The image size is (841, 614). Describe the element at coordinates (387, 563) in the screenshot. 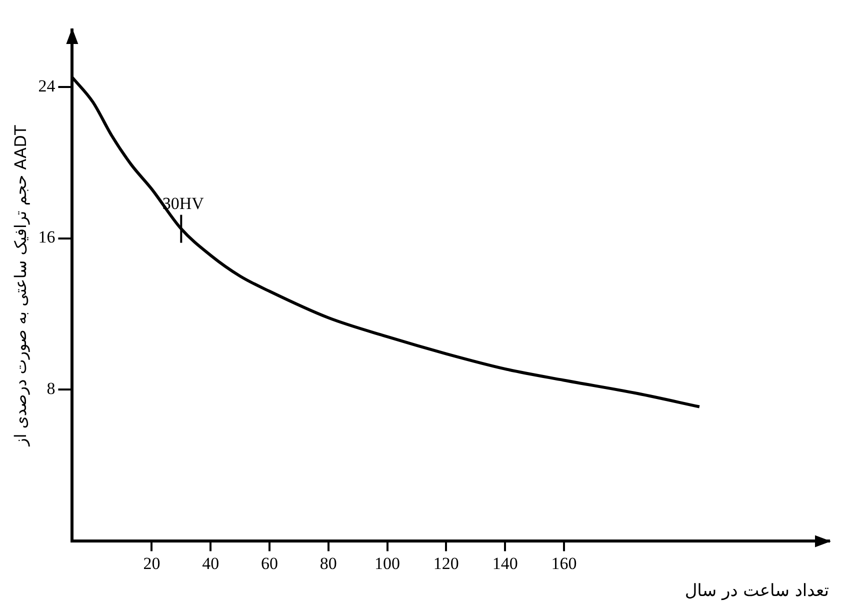

I see `x-tick-label: 100` at that location.